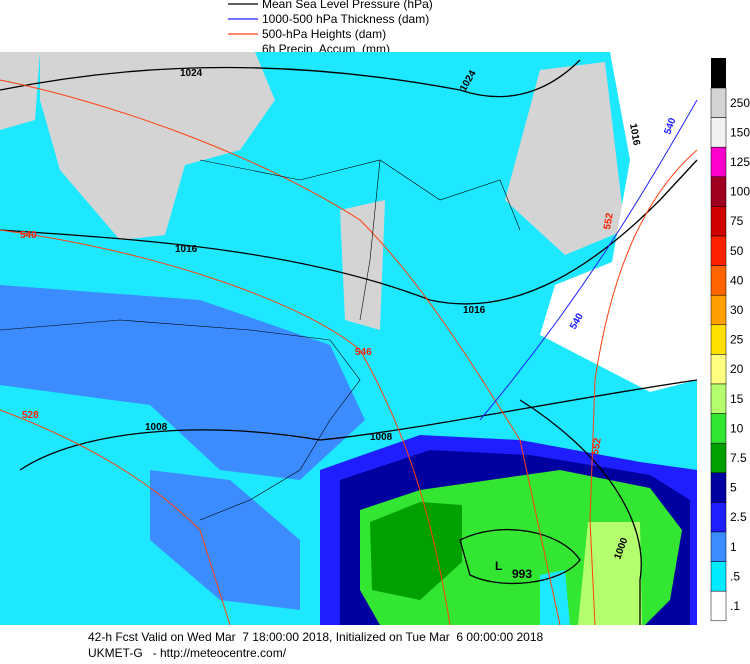  Describe the element at coordinates (737, 310) in the screenshot. I see `colorbar-label: 30` at that location.